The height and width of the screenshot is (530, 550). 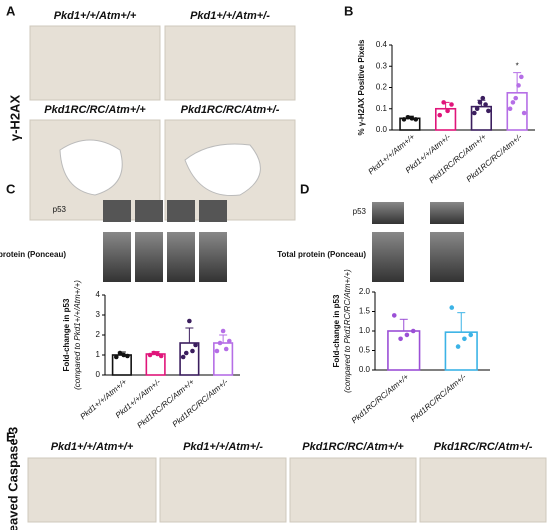 What do you see at coordinates (365, 291) in the screenshot?
I see `y-tick-label: 2.0` at bounding box center [365, 291].